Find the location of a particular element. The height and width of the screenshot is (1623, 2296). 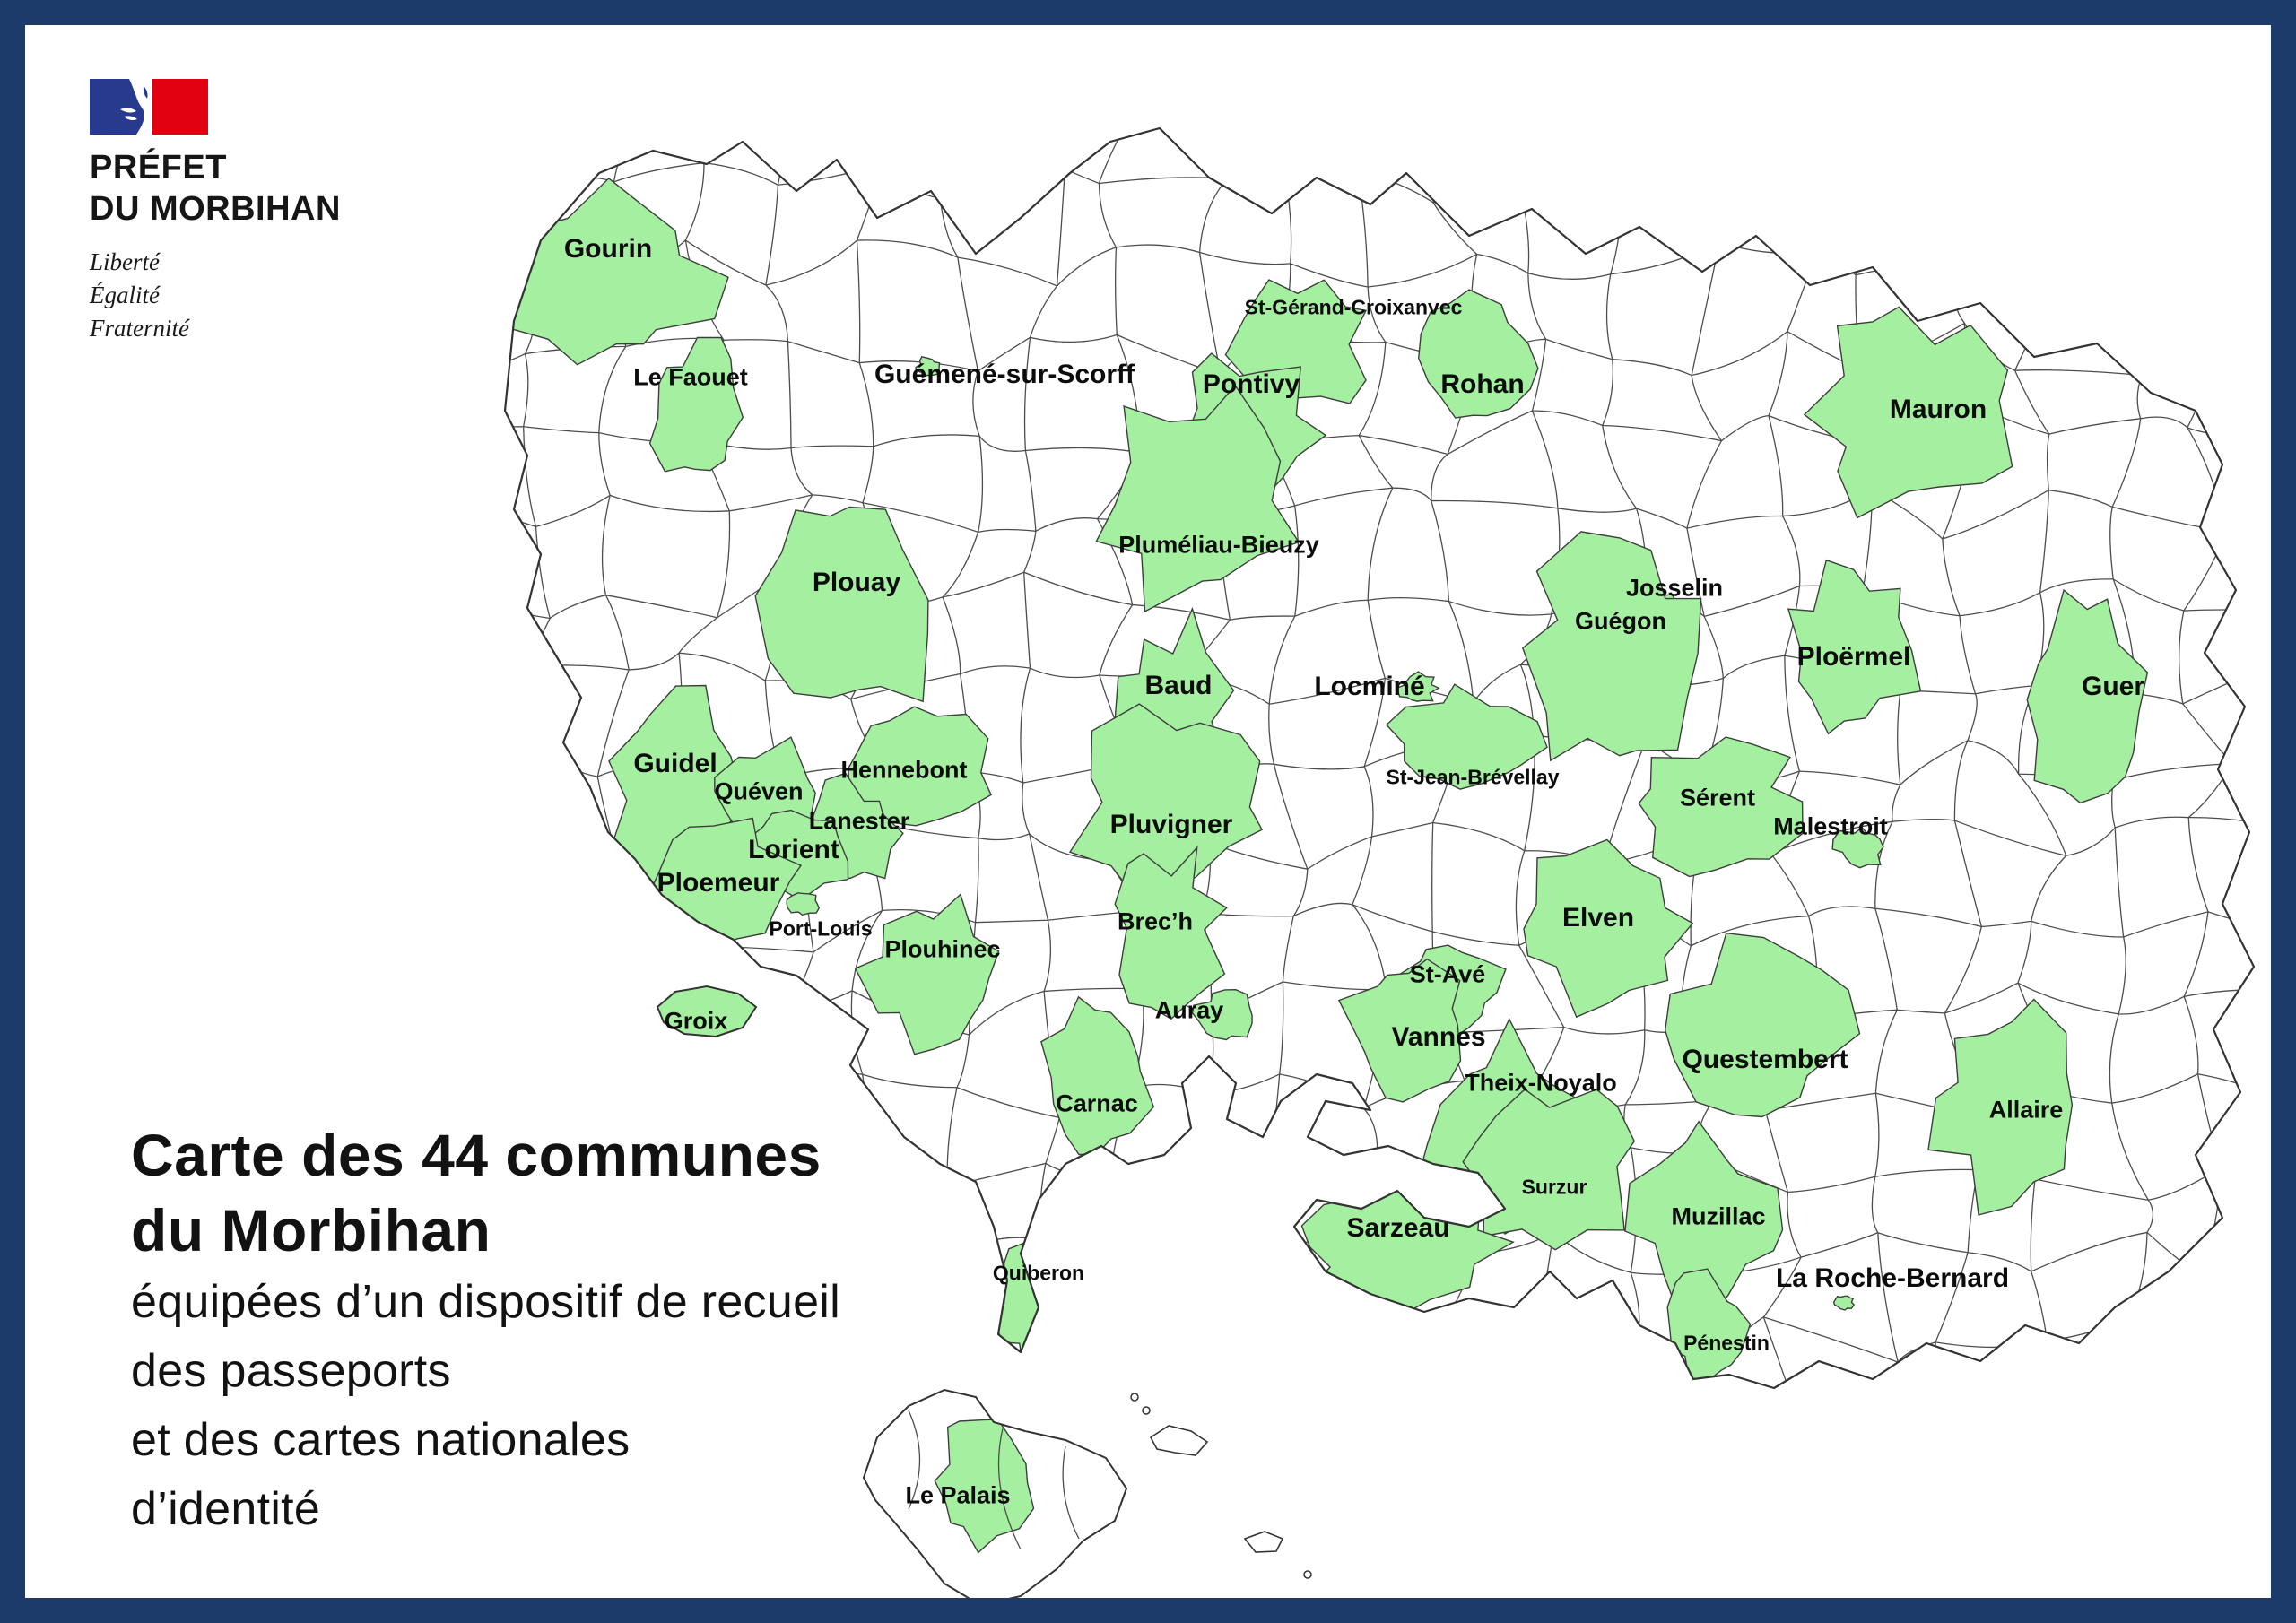

commune-label: Gourin is located at coordinates (608, 249).